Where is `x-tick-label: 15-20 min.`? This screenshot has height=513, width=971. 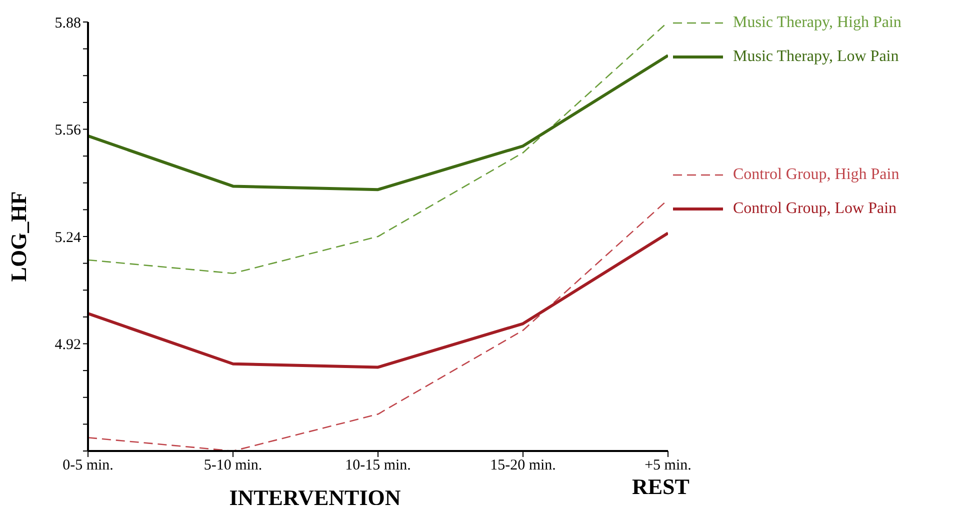
x-tick-label: 15-20 min. is located at coordinates (523, 466).